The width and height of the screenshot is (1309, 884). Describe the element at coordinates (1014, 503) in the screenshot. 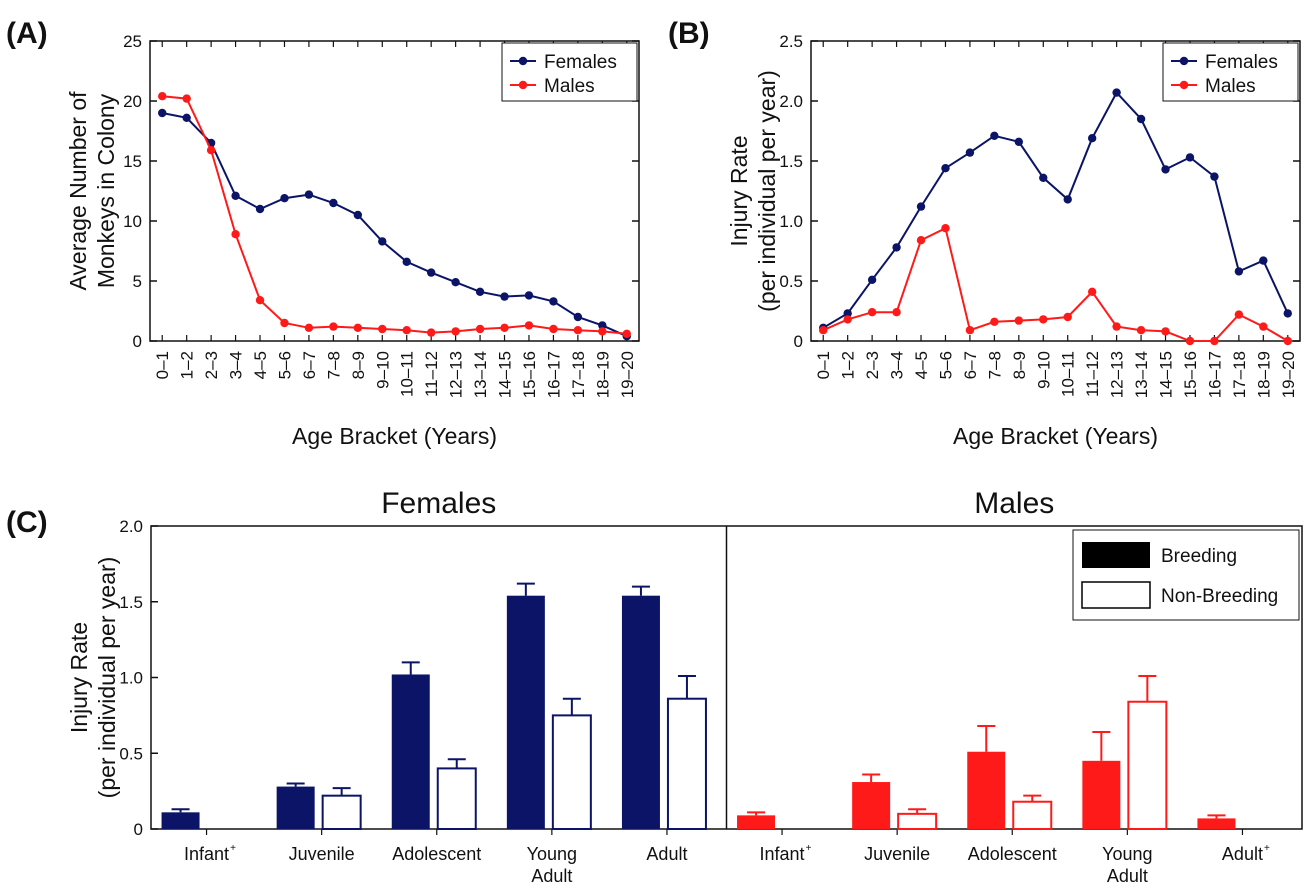

I see `group-title-males: Males` at that location.